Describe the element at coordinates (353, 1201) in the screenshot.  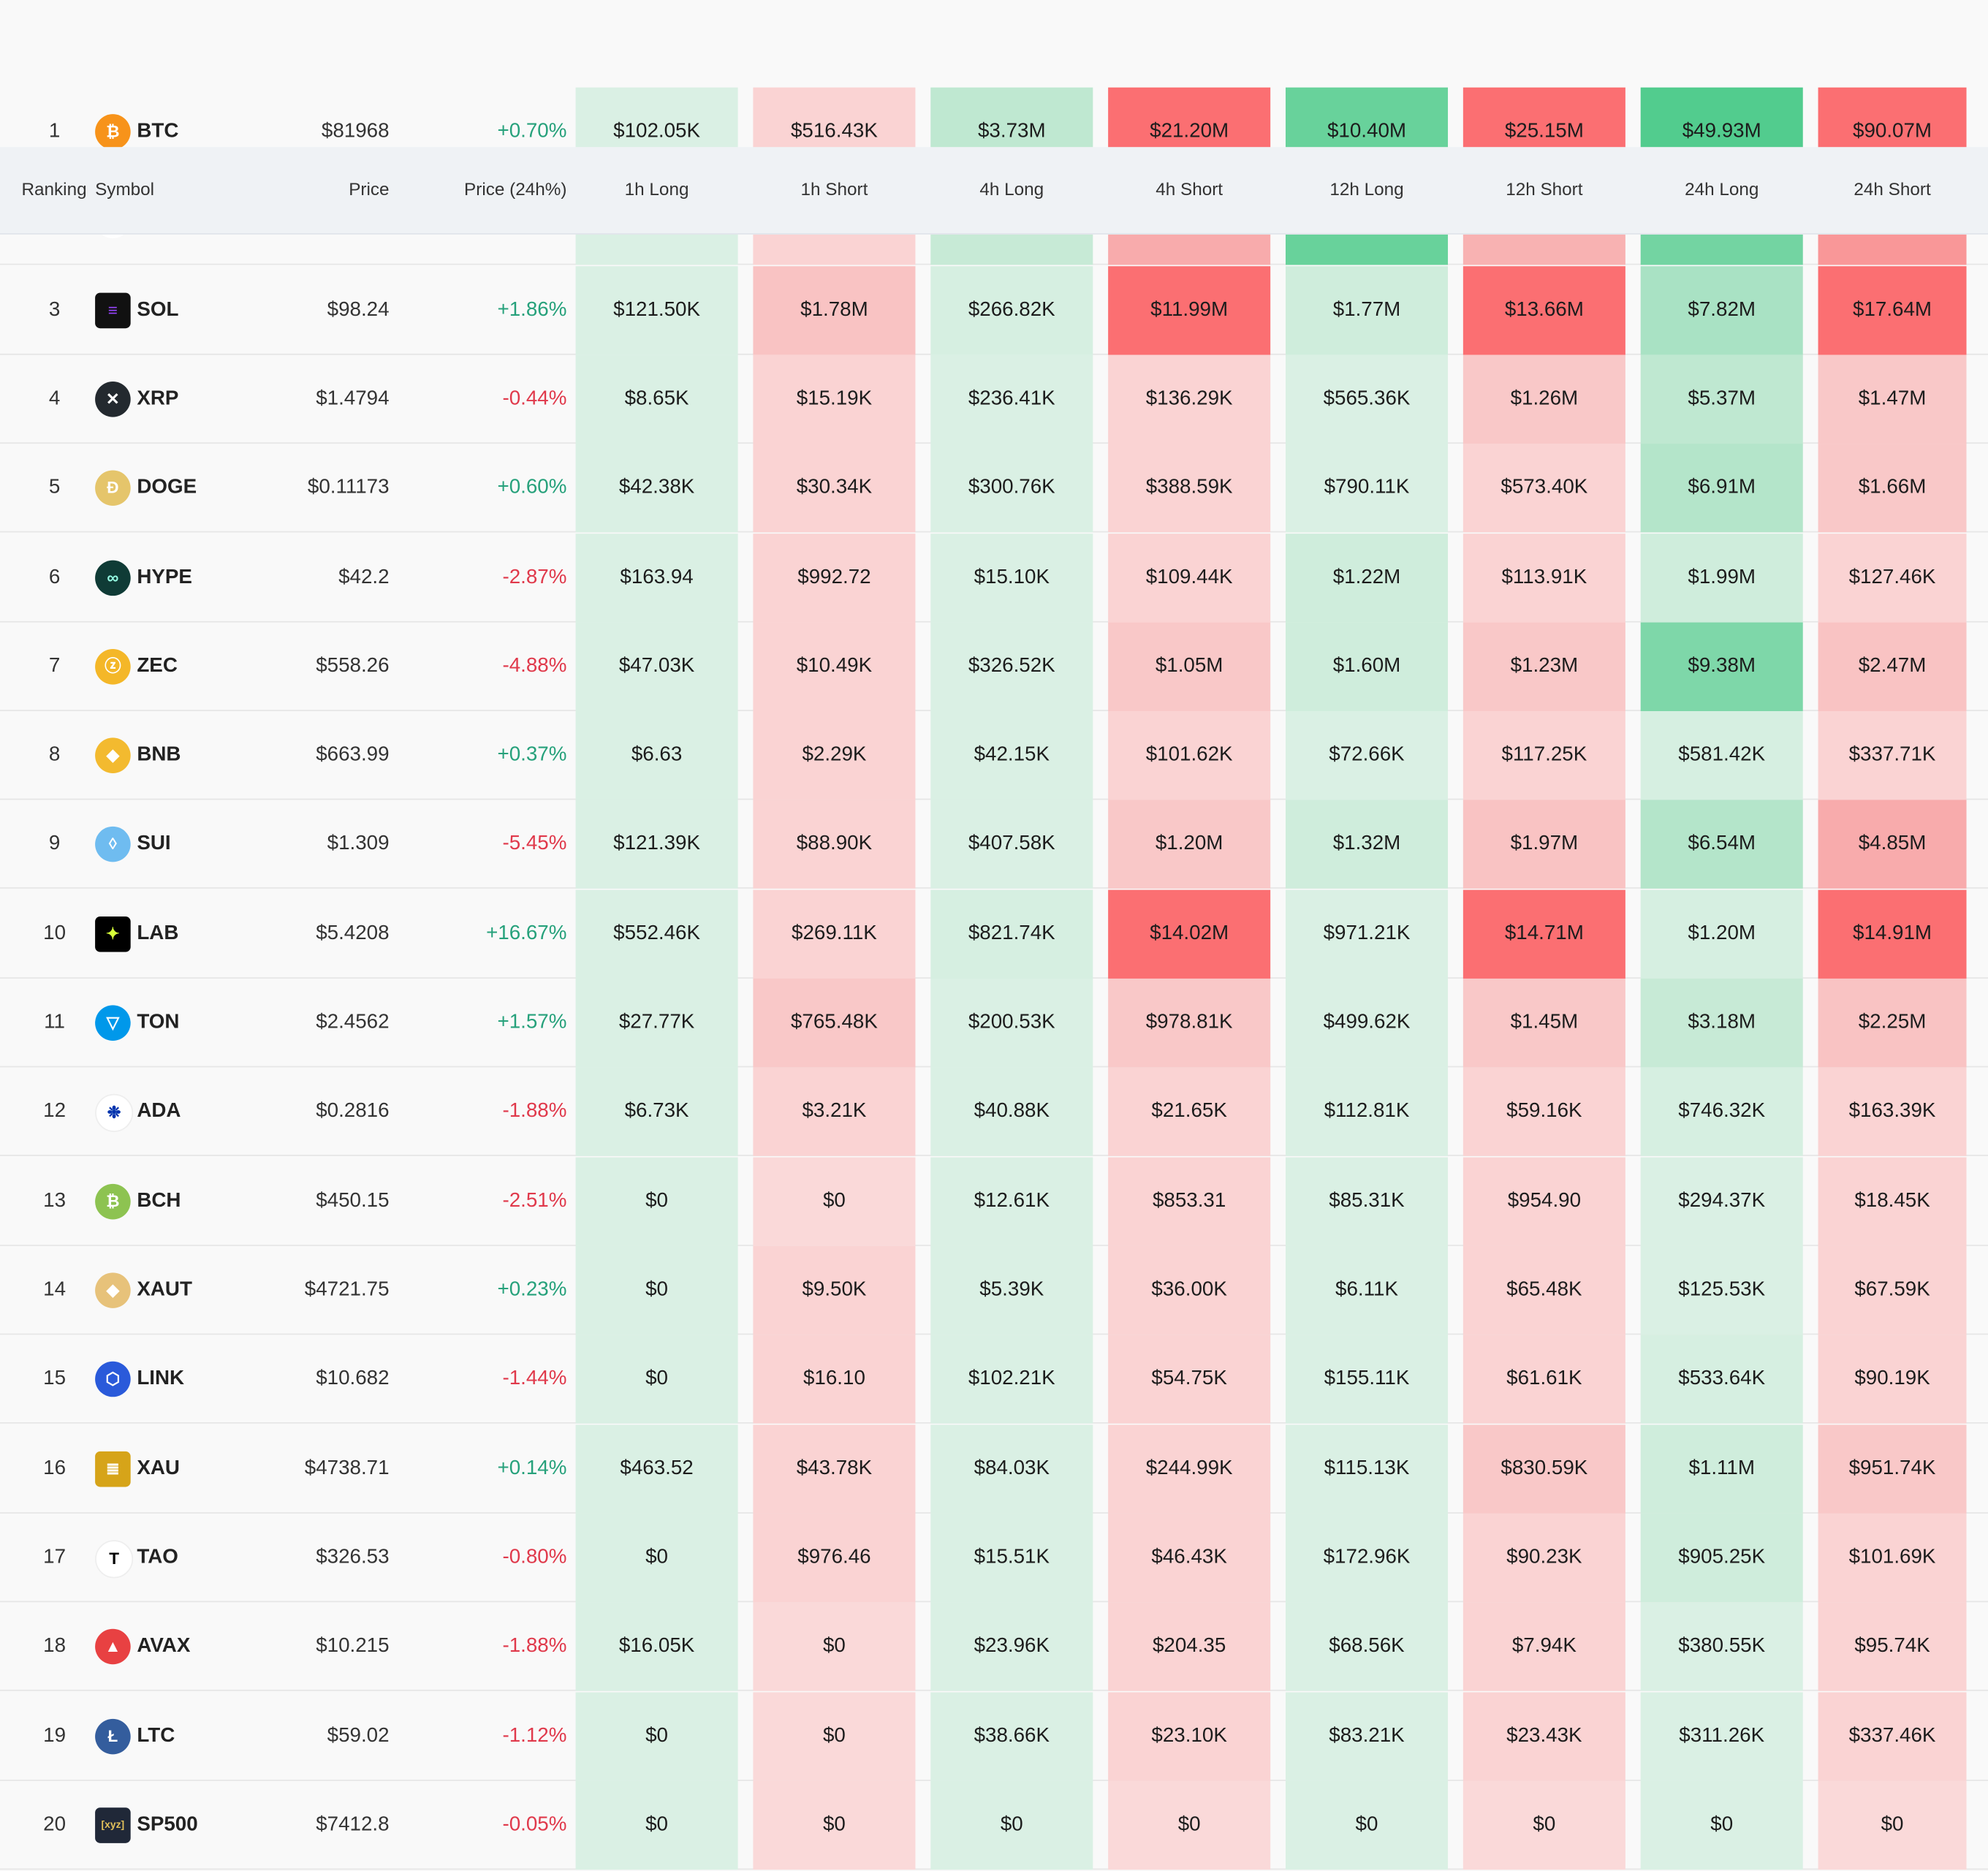
I see `price-value: $450.15` at that location.